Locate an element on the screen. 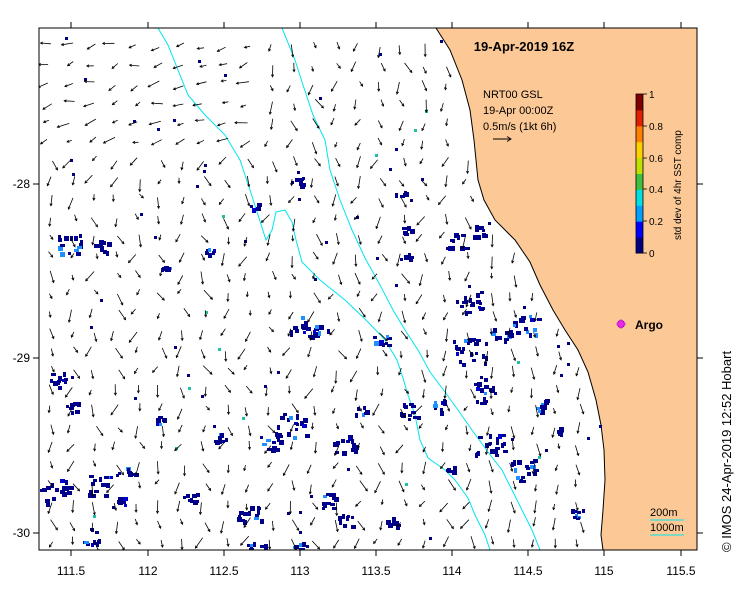 The image size is (739, 592). x-tick-label: 112 is located at coordinates (147, 571).